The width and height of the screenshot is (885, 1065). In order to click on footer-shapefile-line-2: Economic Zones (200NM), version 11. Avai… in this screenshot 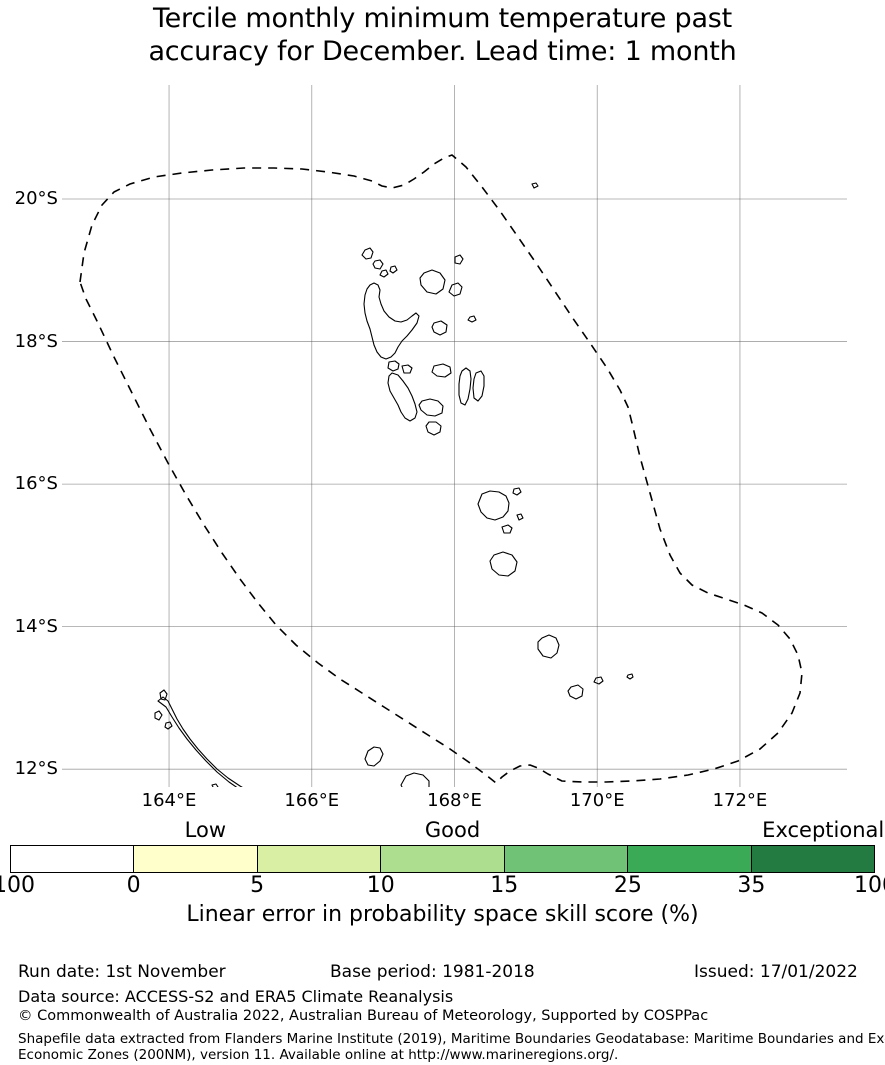, I will do `click(318, 1055)`.